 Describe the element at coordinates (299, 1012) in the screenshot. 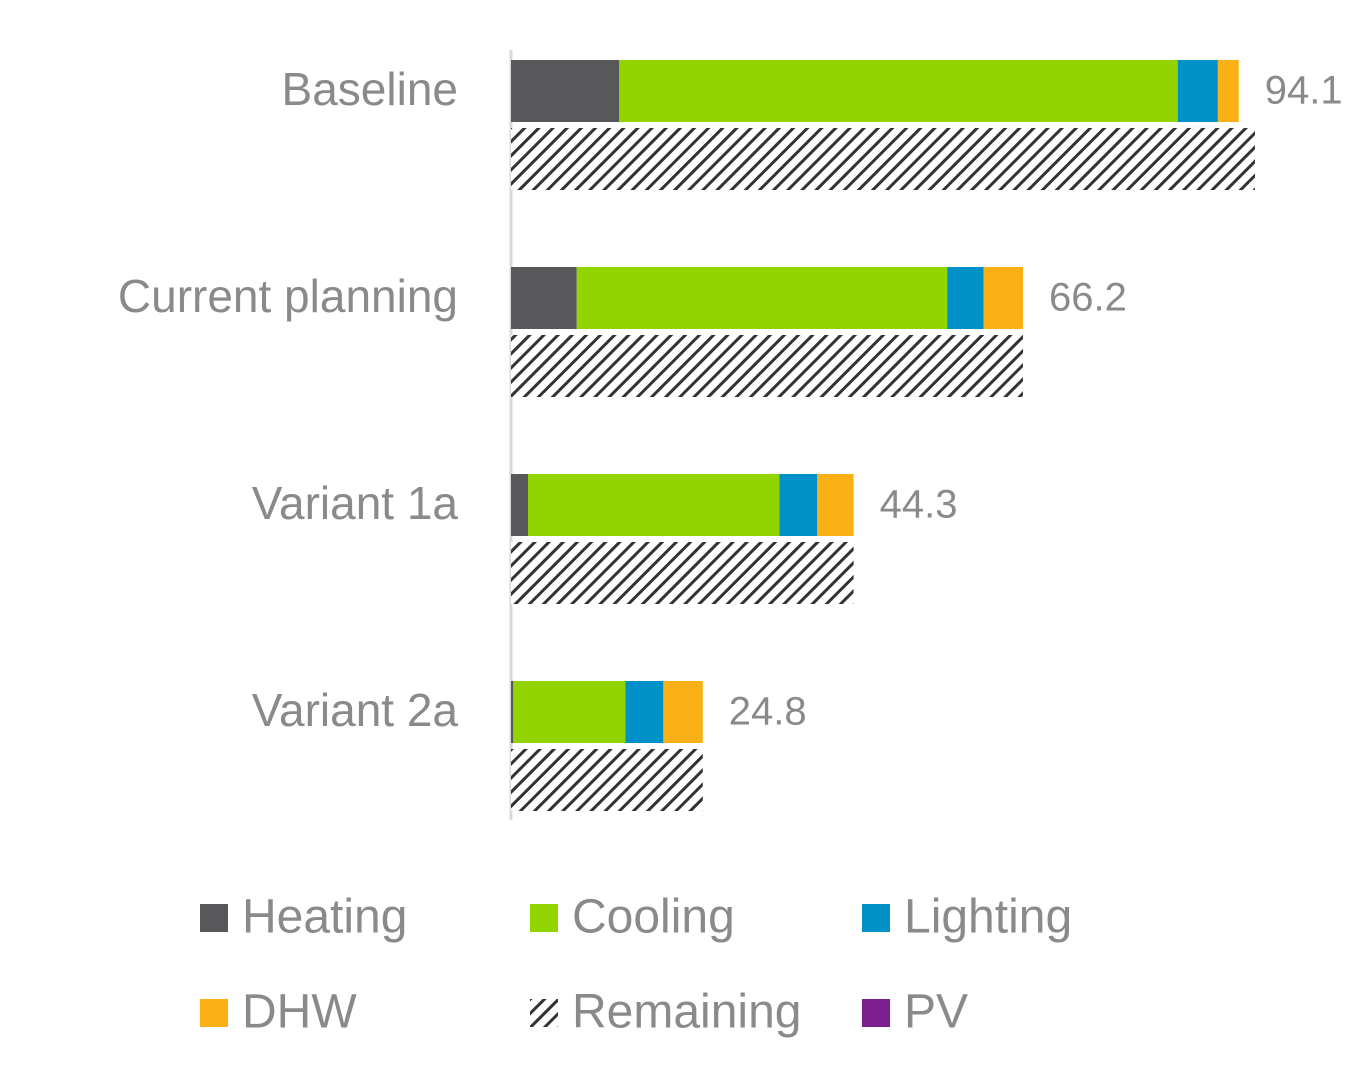

I see `legend-label: DHW` at that location.